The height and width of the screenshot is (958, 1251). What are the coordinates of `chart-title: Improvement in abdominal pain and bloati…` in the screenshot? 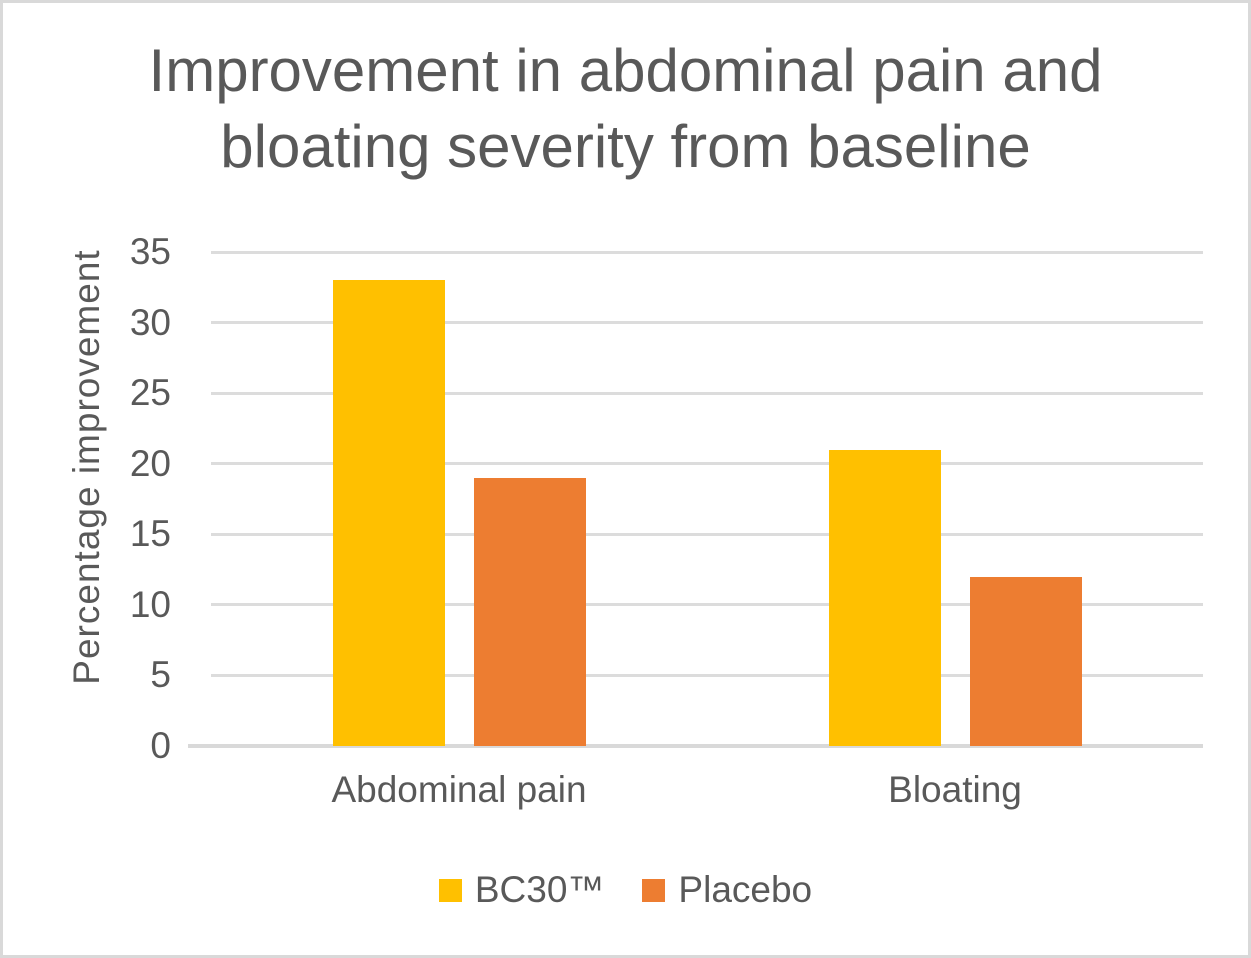 It's located at (625, 108).